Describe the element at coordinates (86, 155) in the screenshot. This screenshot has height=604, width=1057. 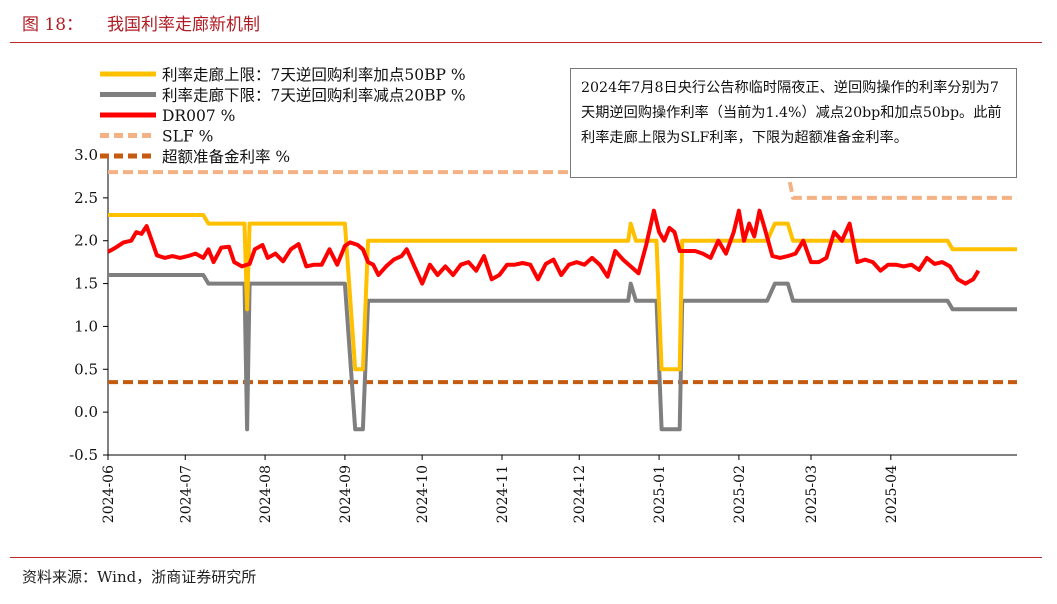
I see `y-tick-label: 3.0` at that location.